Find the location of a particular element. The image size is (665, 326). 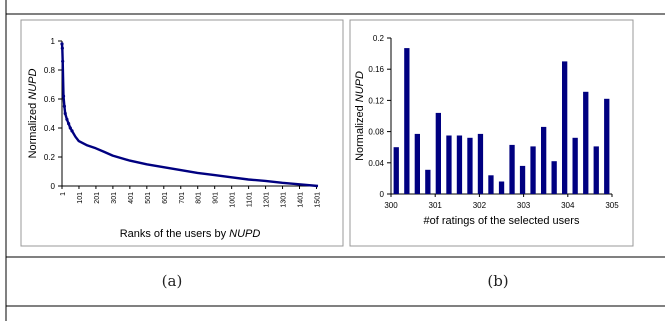

panel-b-x-tick-label: 301 is located at coordinates (436, 205).